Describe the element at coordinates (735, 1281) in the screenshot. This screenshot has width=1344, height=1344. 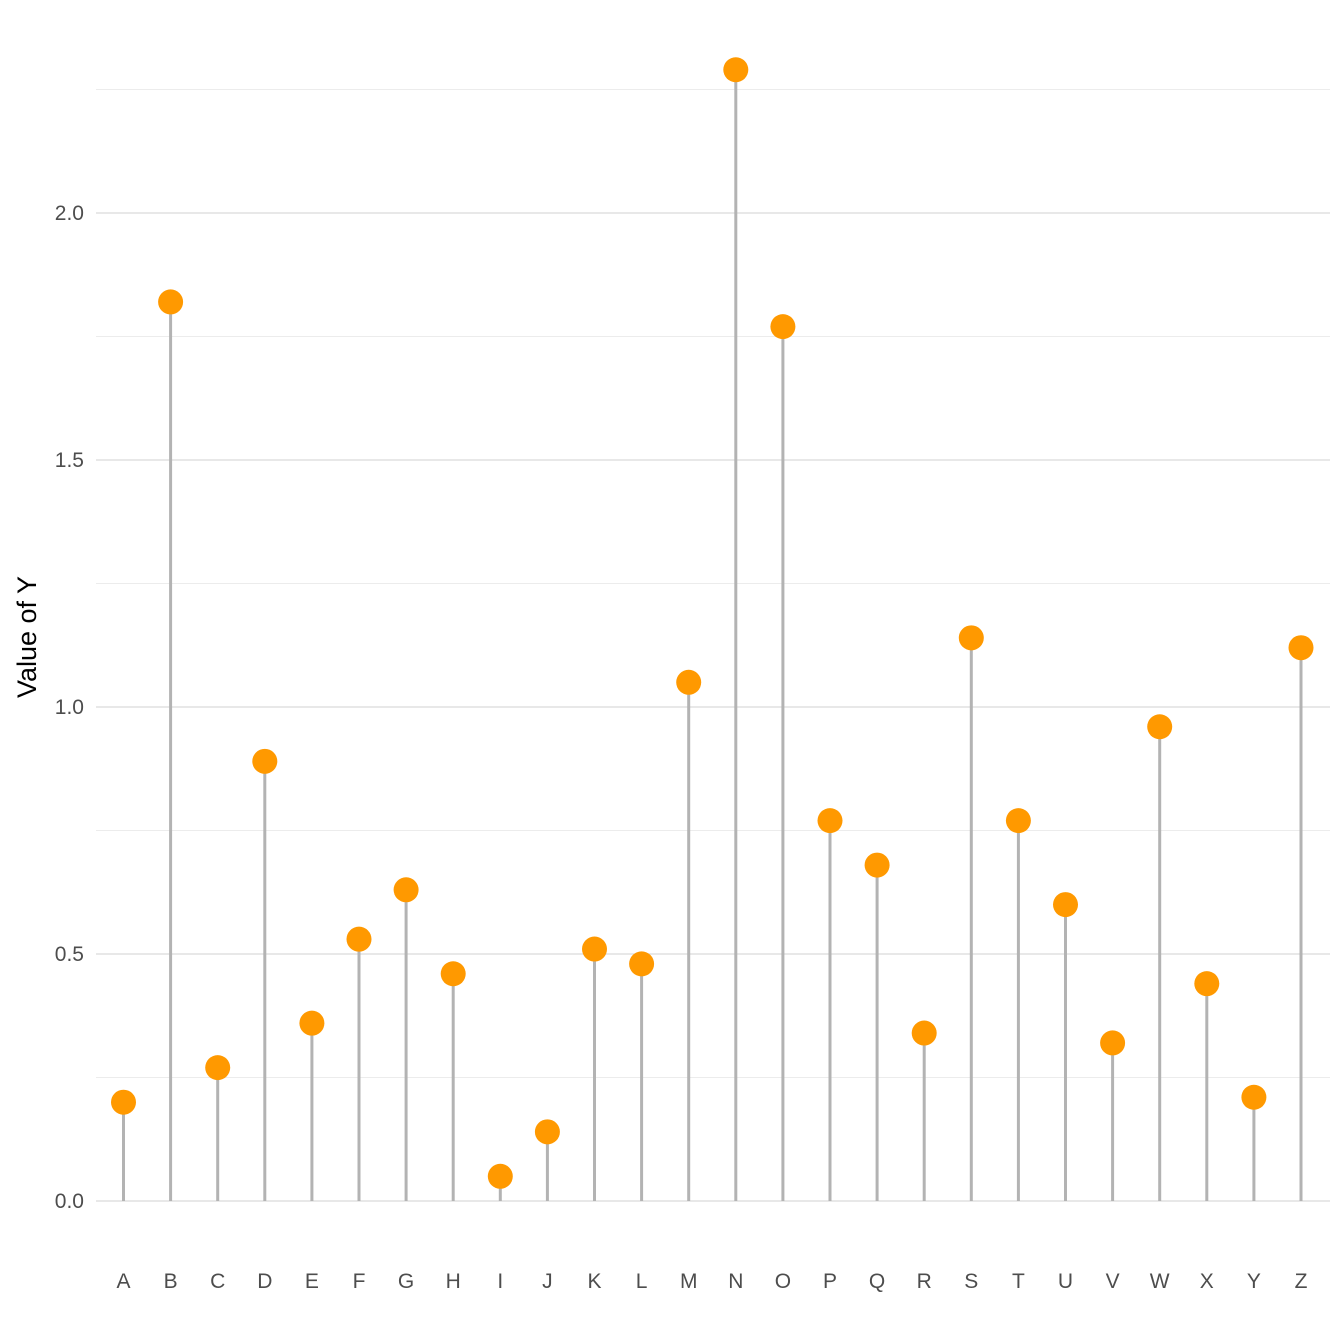
I see `x-tick-label: N` at that location.